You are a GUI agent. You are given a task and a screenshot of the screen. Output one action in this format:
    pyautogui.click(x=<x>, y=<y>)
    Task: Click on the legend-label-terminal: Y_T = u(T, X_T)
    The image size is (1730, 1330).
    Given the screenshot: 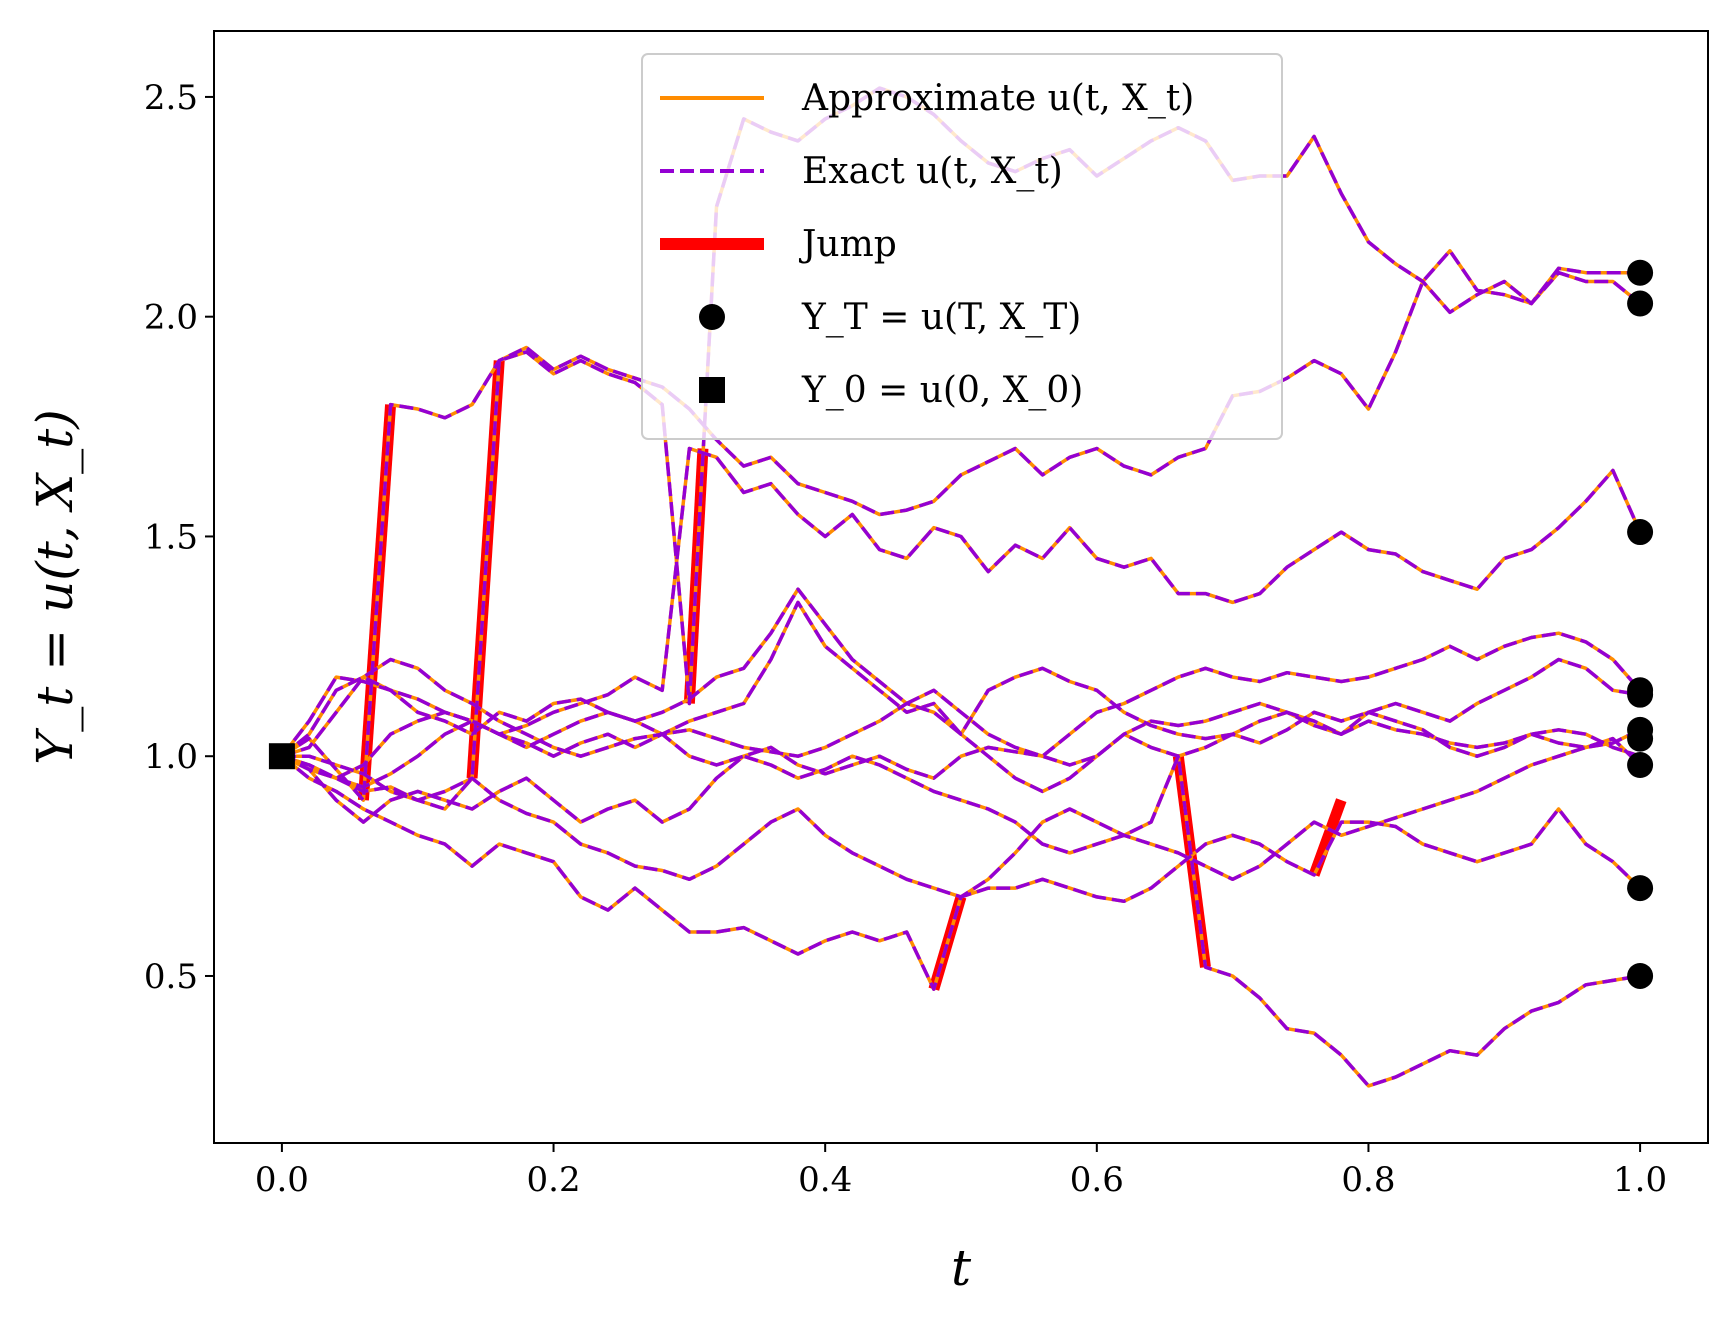 What is the action you would take?
    pyautogui.click(x=941, y=317)
    